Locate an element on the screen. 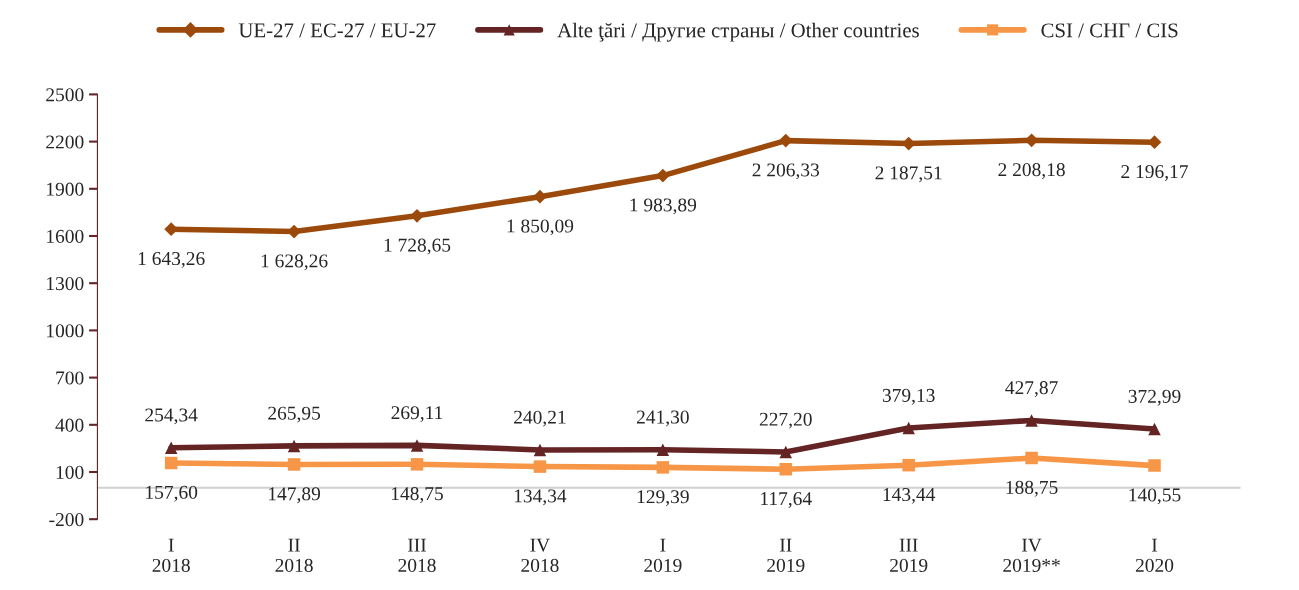  data-label: 1 983,89 is located at coordinates (663, 206).